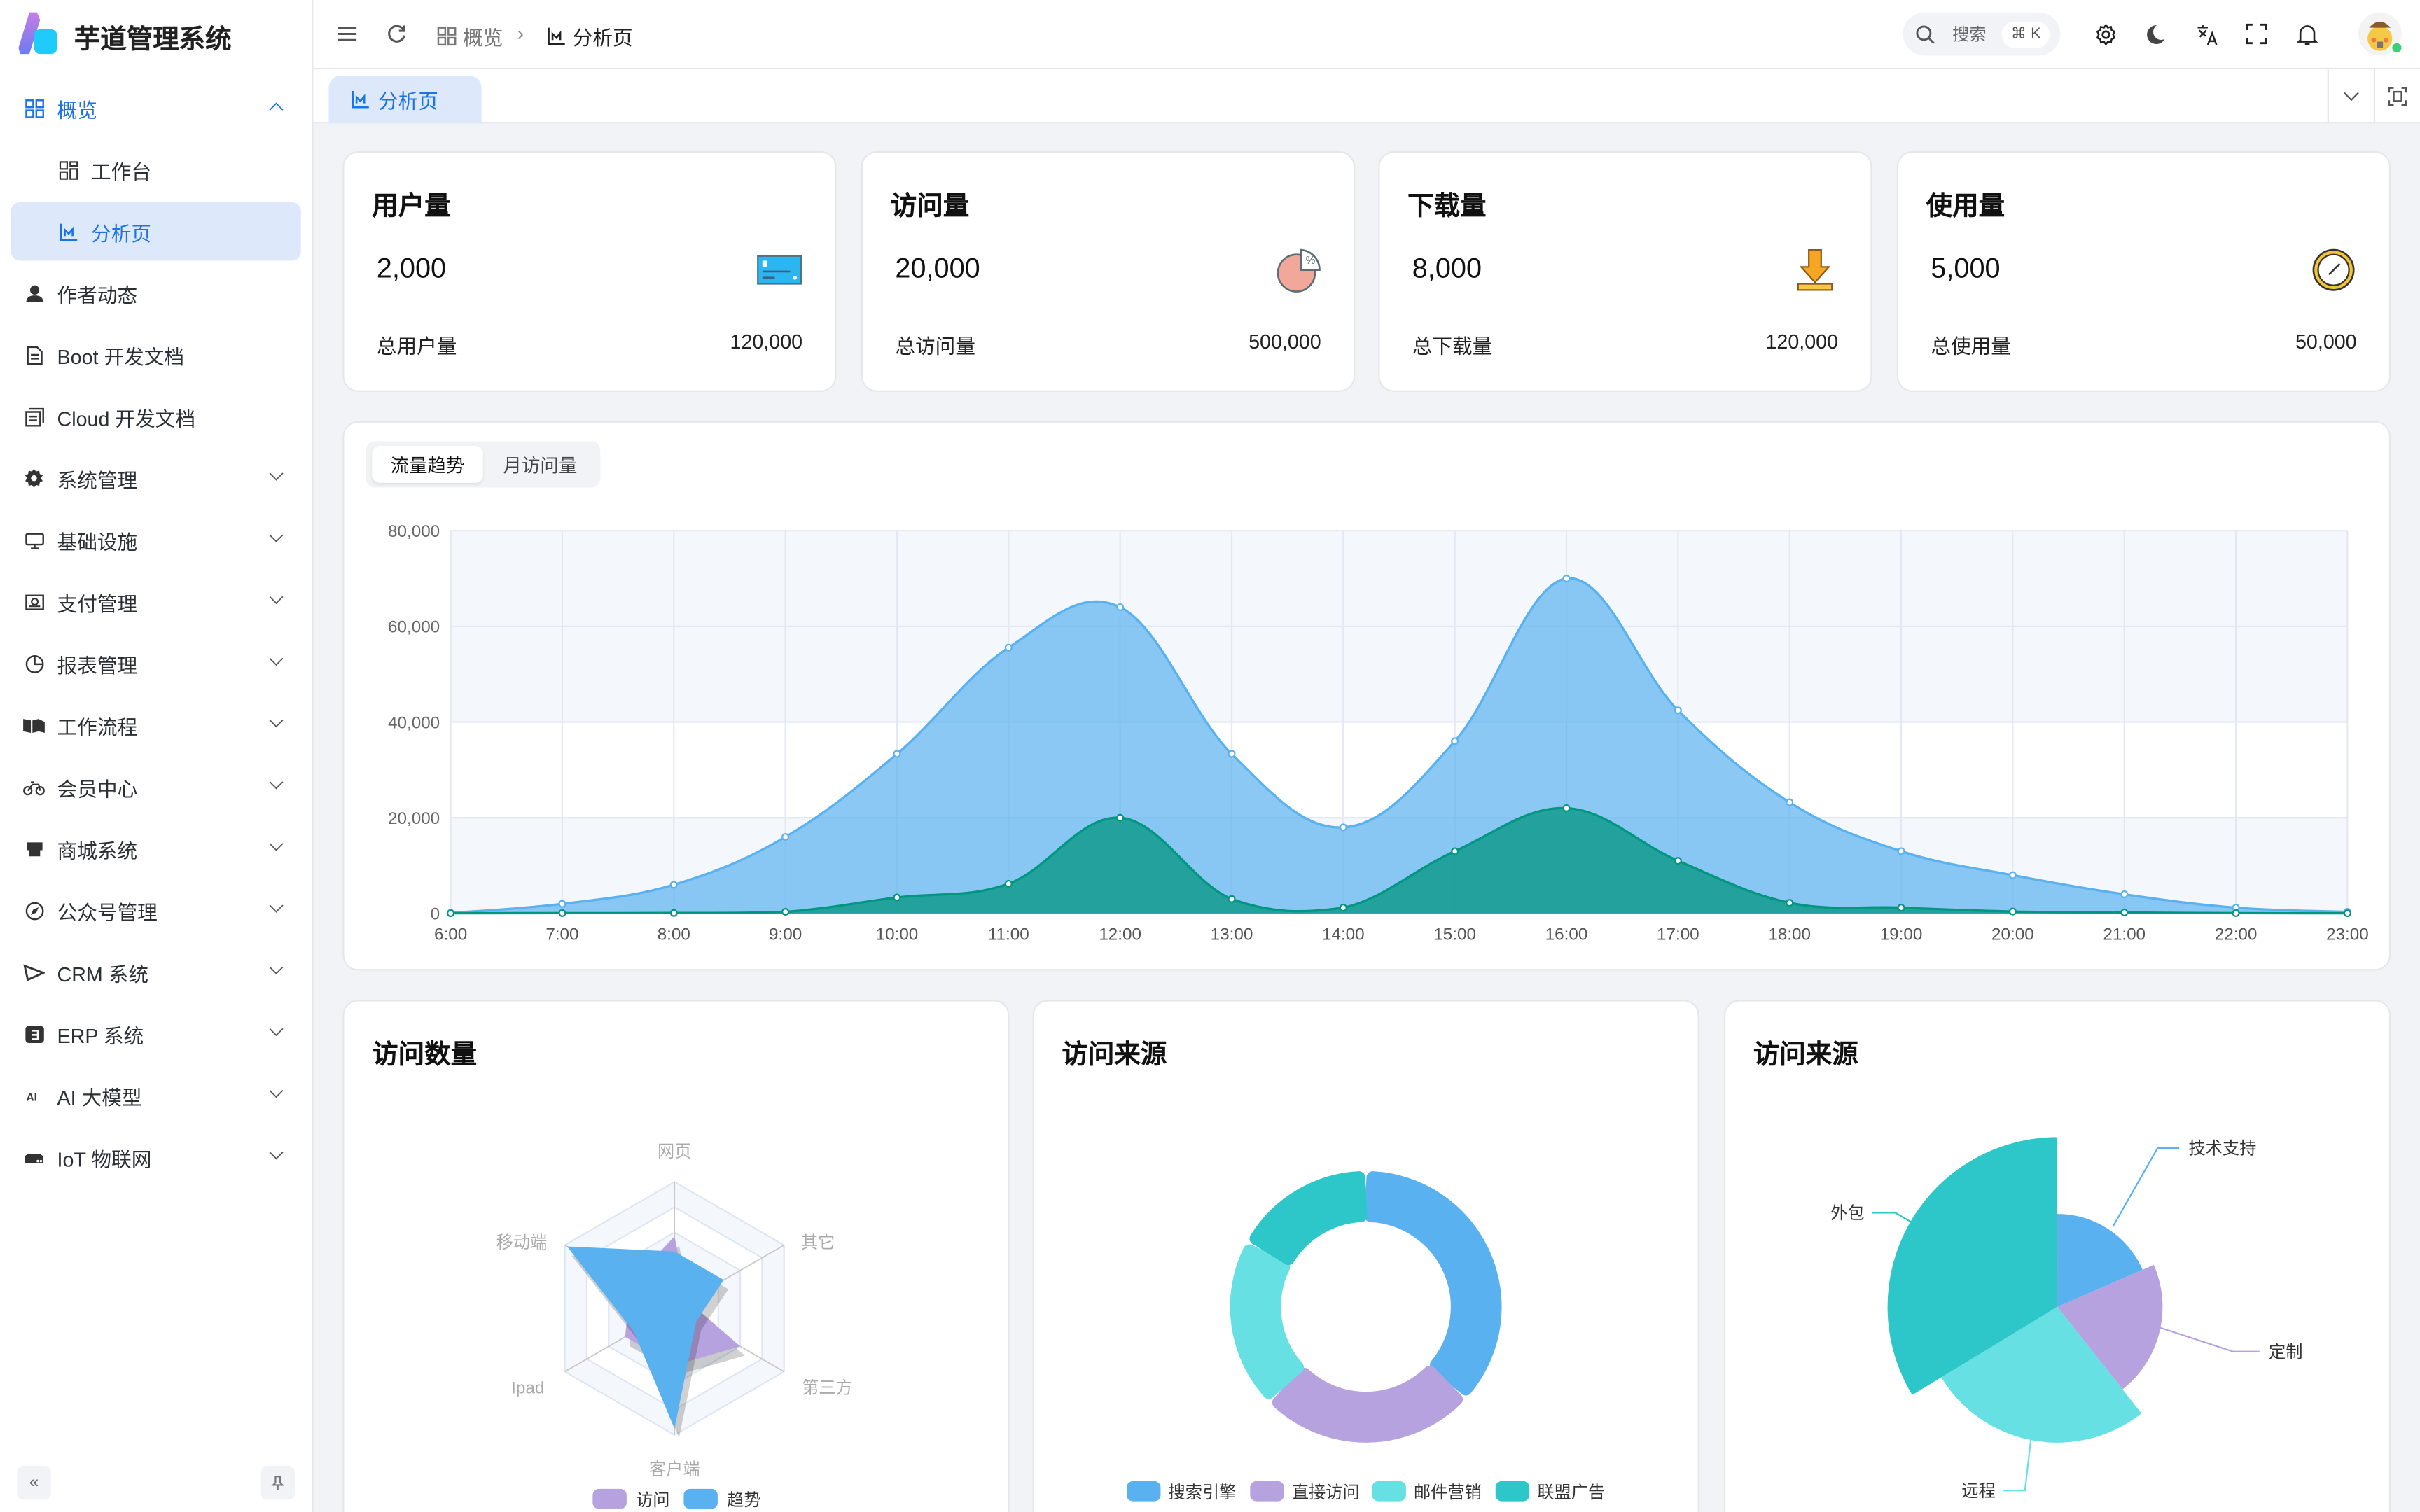 The width and height of the screenshot is (2420, 1512). I want to click on legend-label: 联盟广告, so click(1571, 1492).